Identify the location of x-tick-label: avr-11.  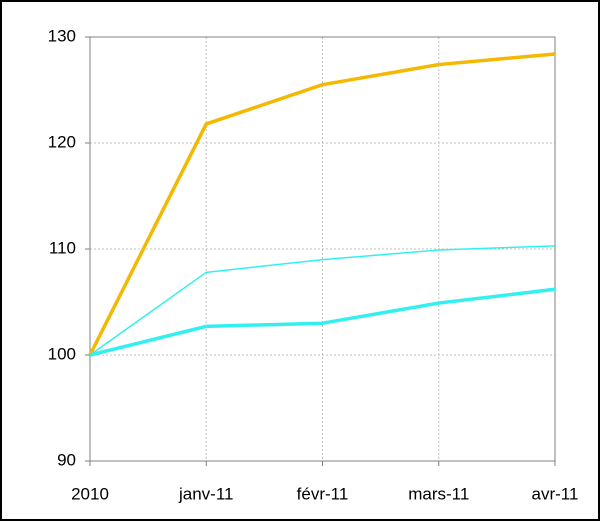
(555, 493).